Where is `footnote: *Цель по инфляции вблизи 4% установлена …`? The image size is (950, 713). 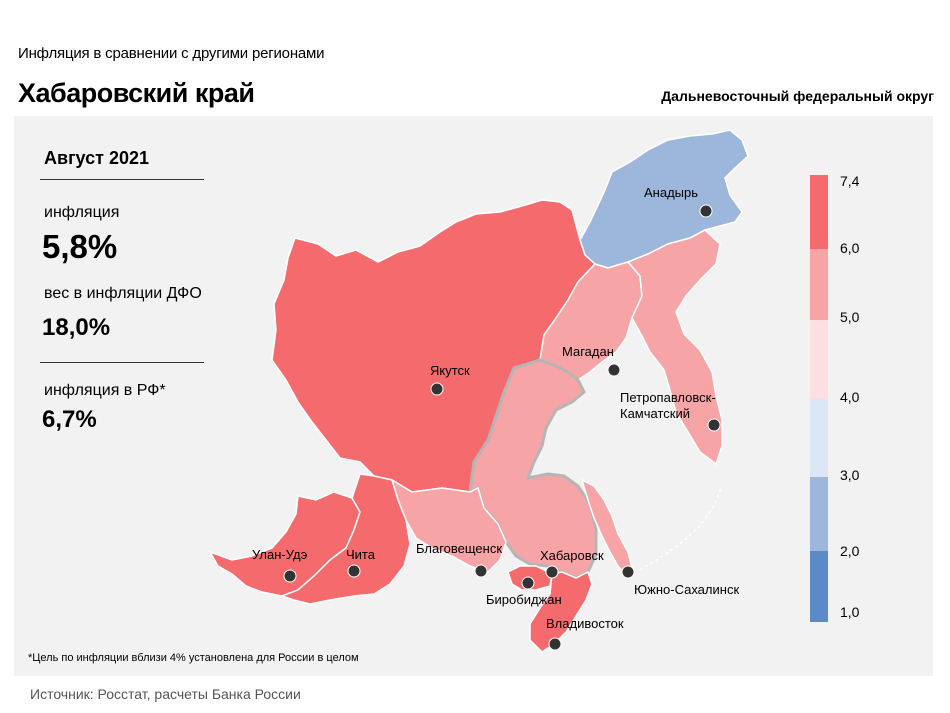 footnote: *Цель по инфляции вблизи 4% установлена … is located at coordinates (193, 658).